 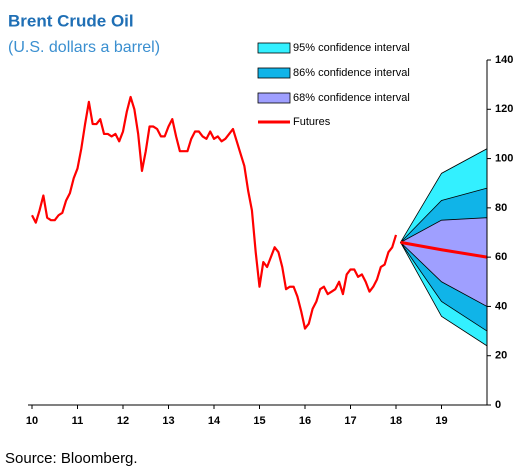 I want to click on x-tick-label: 19, so click(x=441, y=421).